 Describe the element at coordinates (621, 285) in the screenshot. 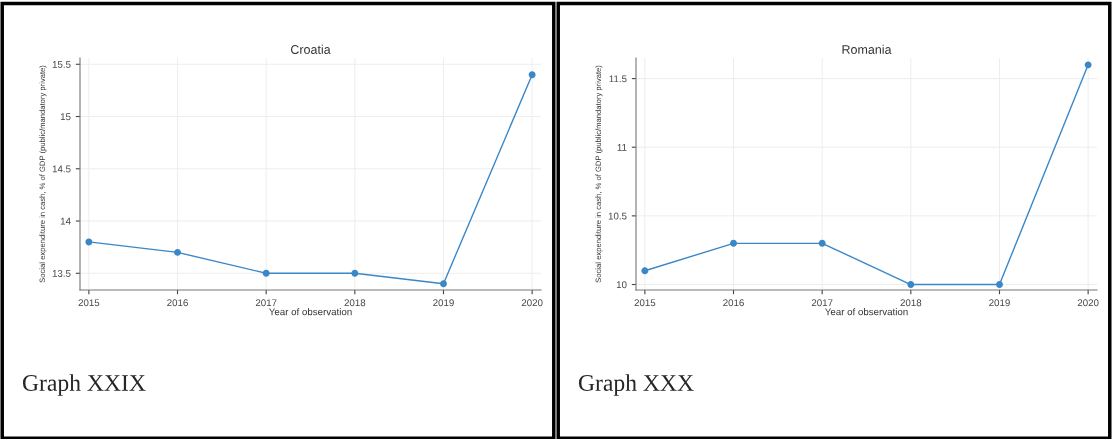

I see `y-tick-label: 10` at that location.